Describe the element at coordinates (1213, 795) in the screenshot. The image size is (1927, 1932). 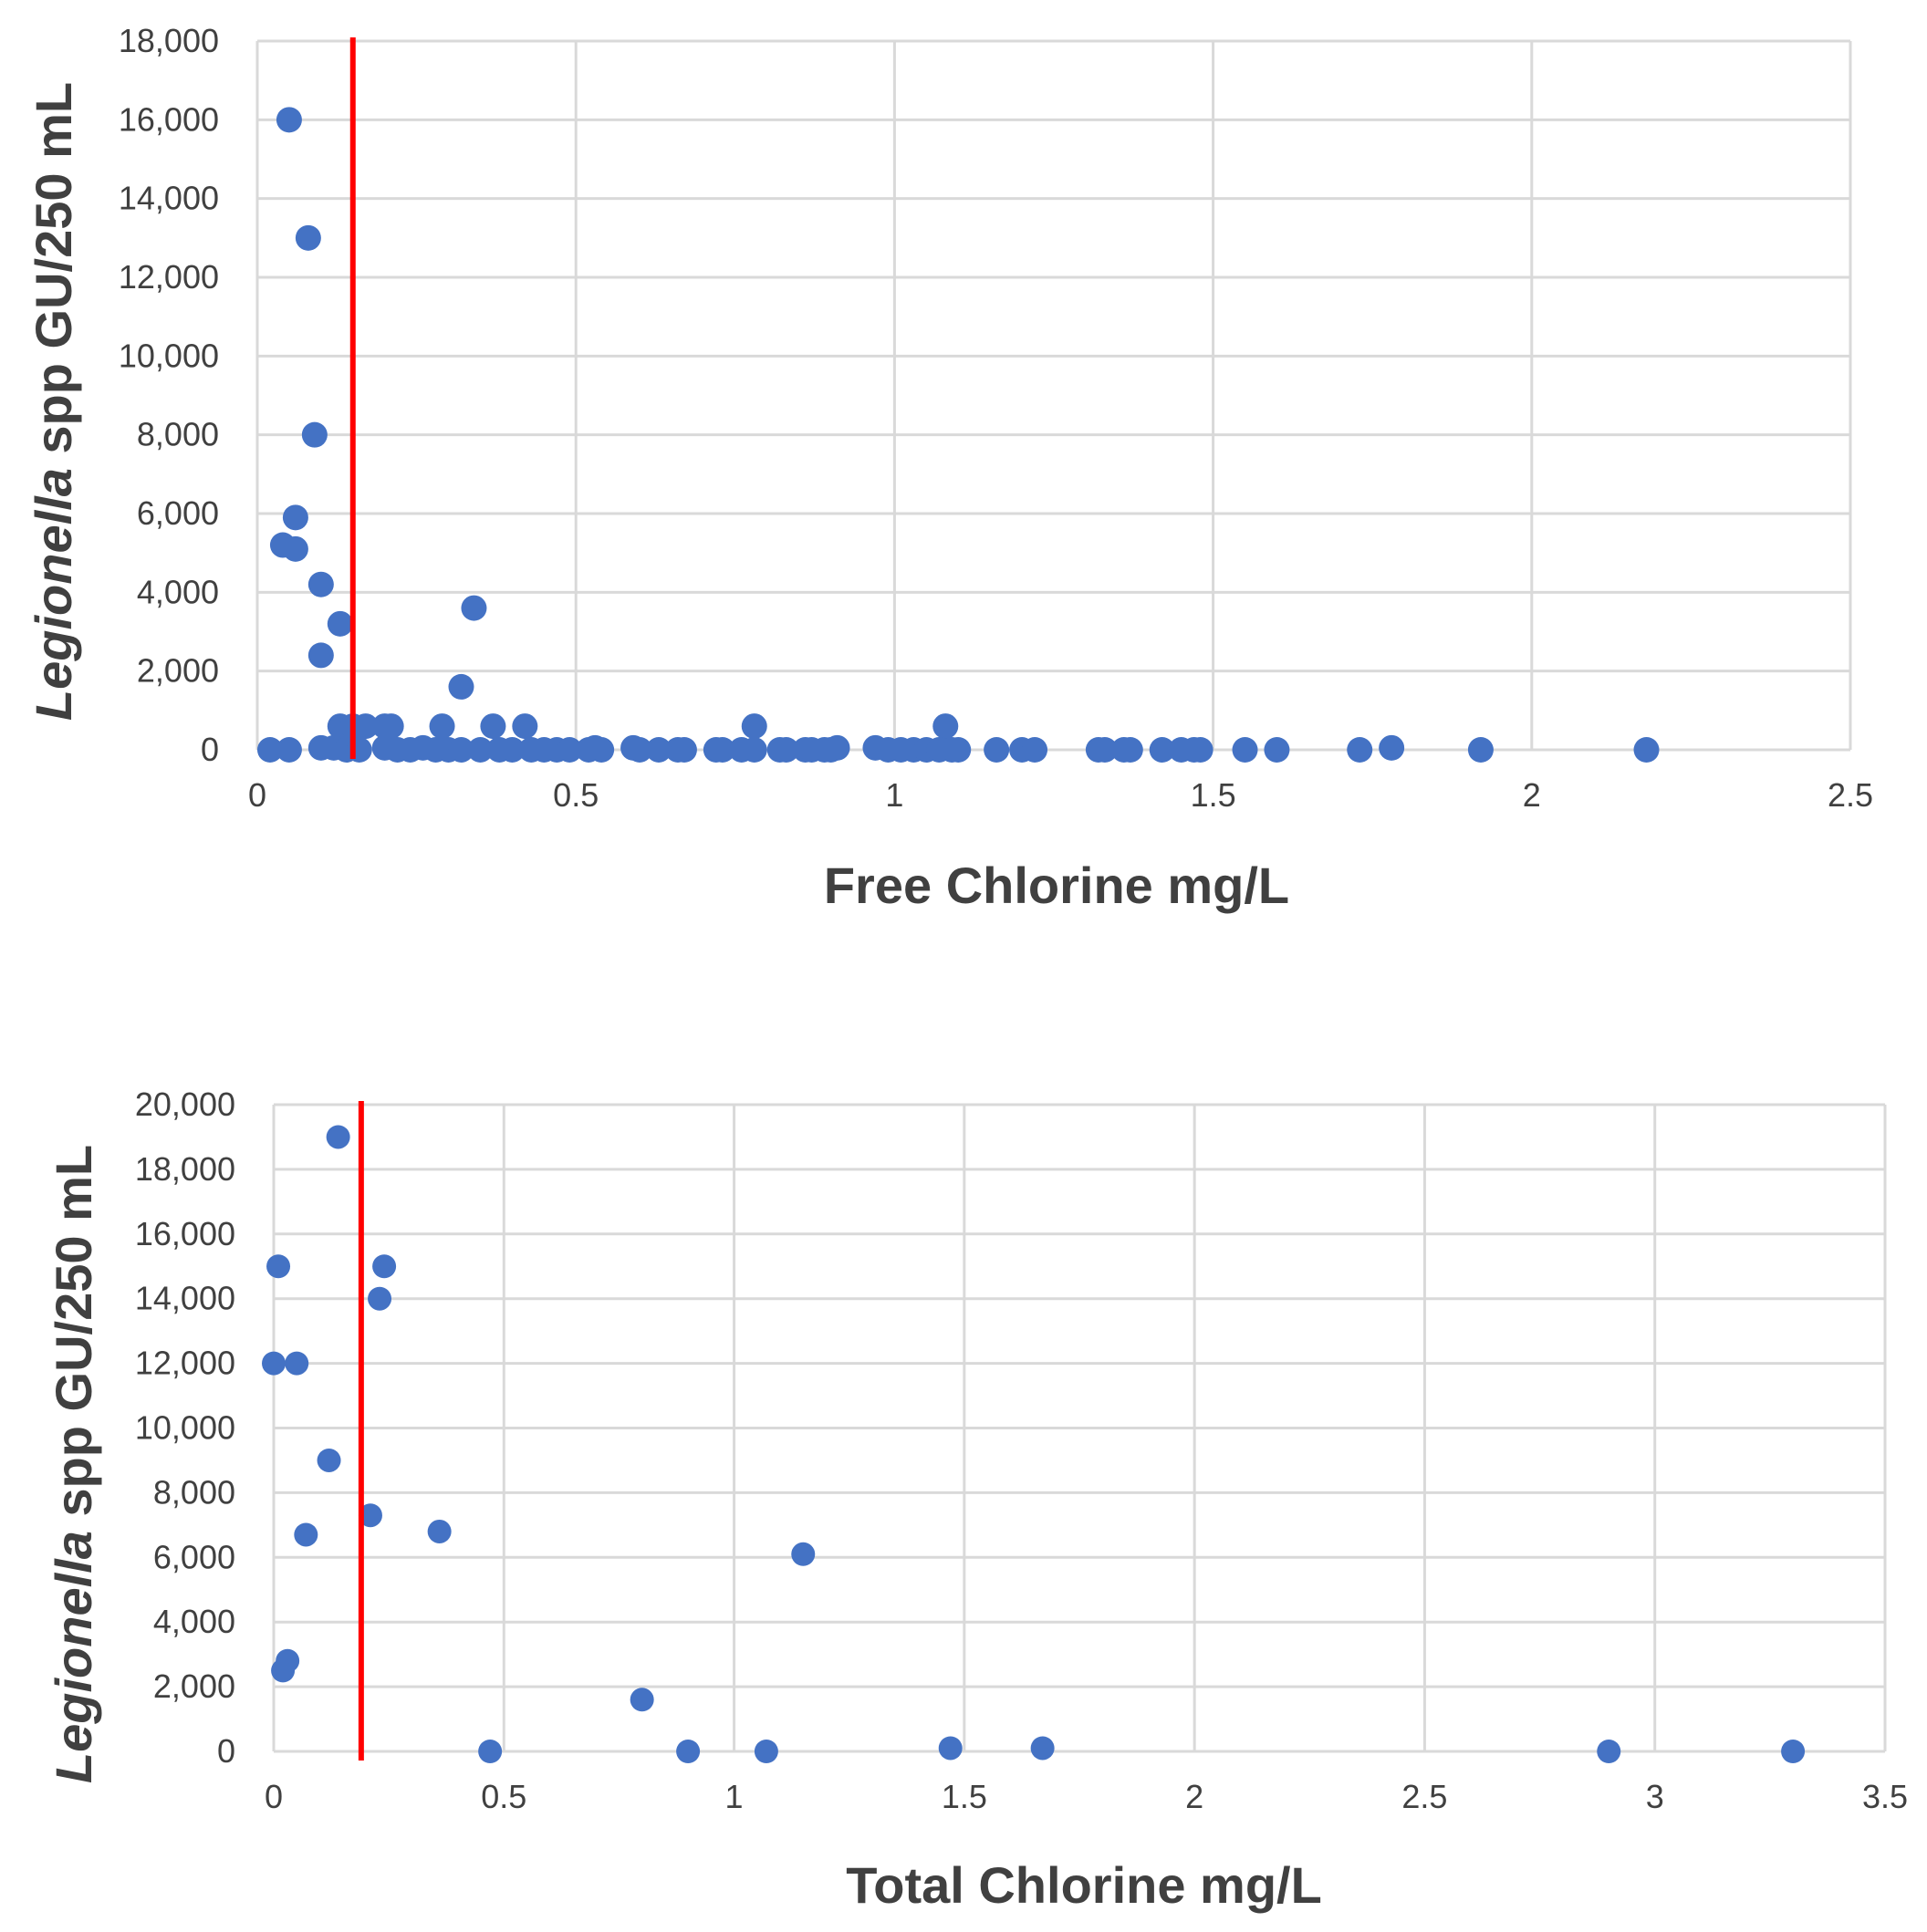
I see `free-x-tick-label: 1.5` at that location.